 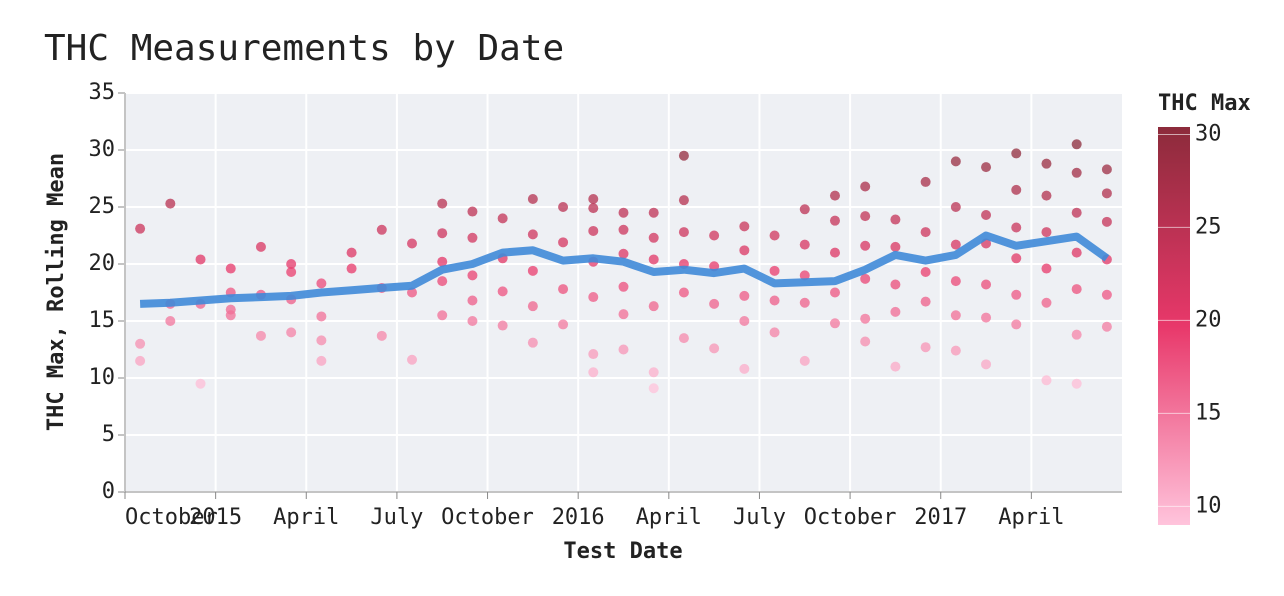 What do you see at coordinates (1208, 505) in the screenshot?
I see `legend-tick-label: 10` at bounding box center [1208, 505].